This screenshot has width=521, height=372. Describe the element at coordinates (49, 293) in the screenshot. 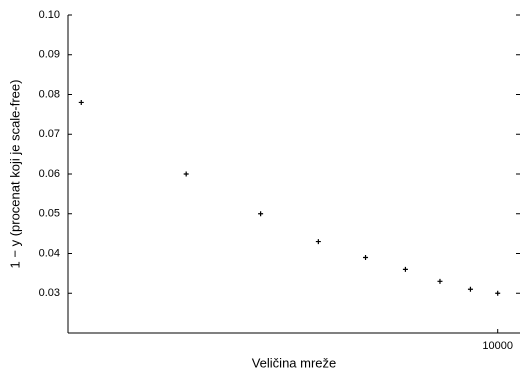

I see `y-tick-label: 0.03` at that location.